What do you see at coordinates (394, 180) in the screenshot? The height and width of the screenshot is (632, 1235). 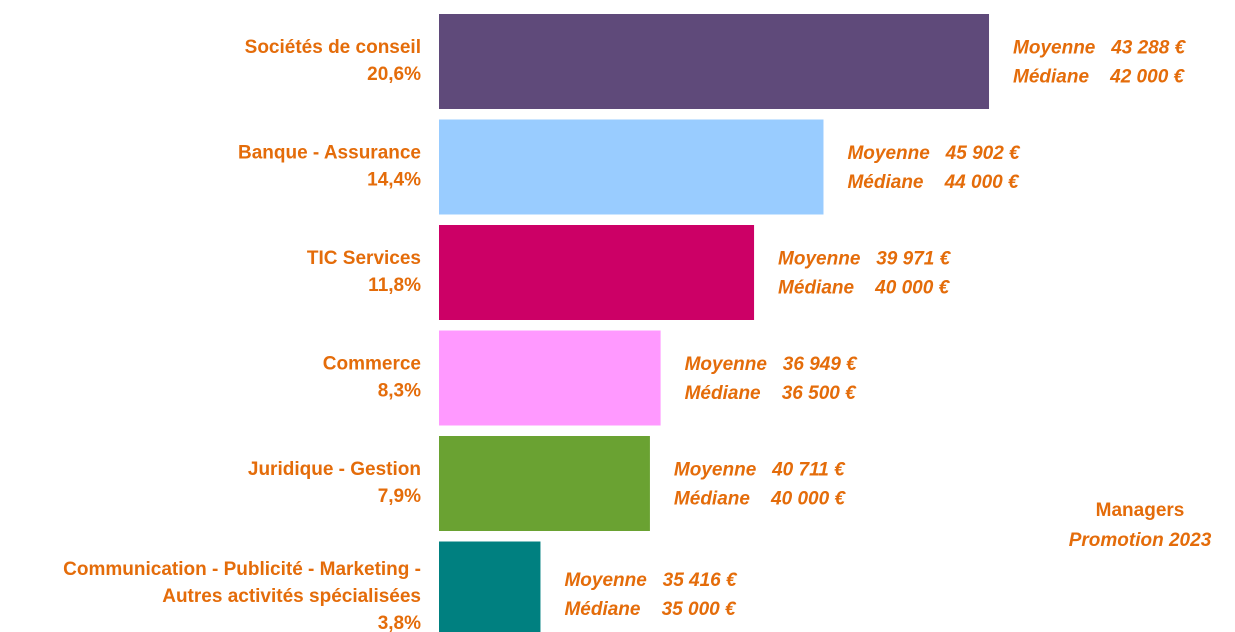 I see `value-label: 14,4%` at bounding box center [394, 180].